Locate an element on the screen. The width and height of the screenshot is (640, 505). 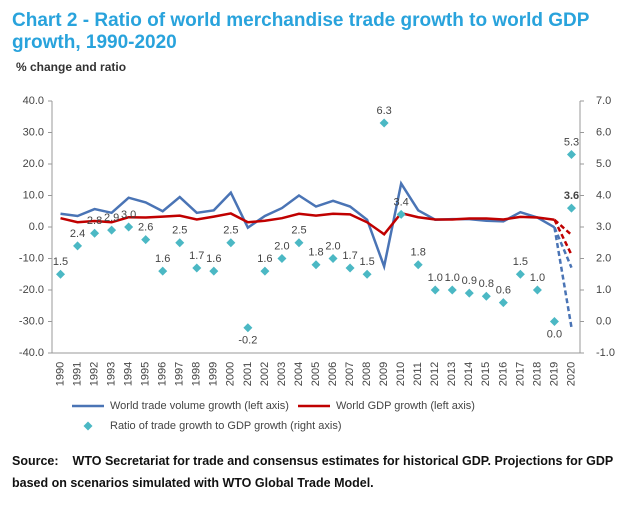
x-tick-label: 2017 is located at coordinates (520, 374).